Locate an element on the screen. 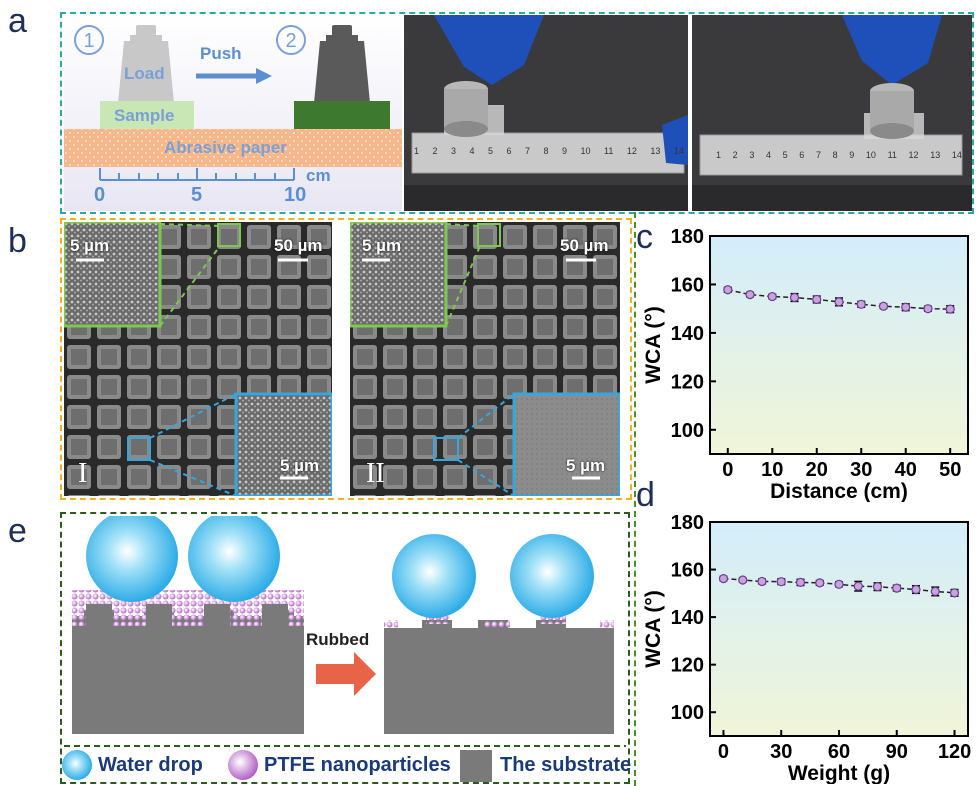  panel-letter-b: b is located at coordinates (17, 241).